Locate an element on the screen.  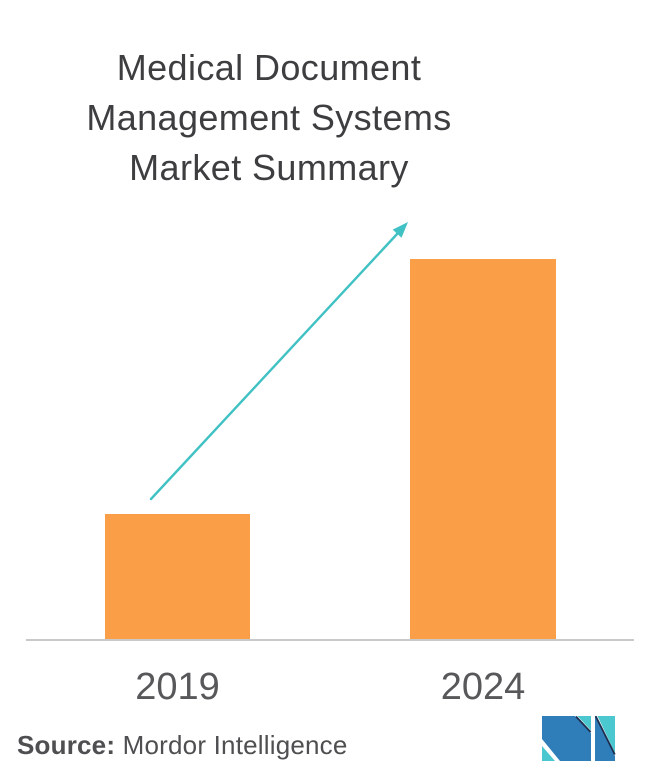
x-axis-line is located at coordinates (330, 640).